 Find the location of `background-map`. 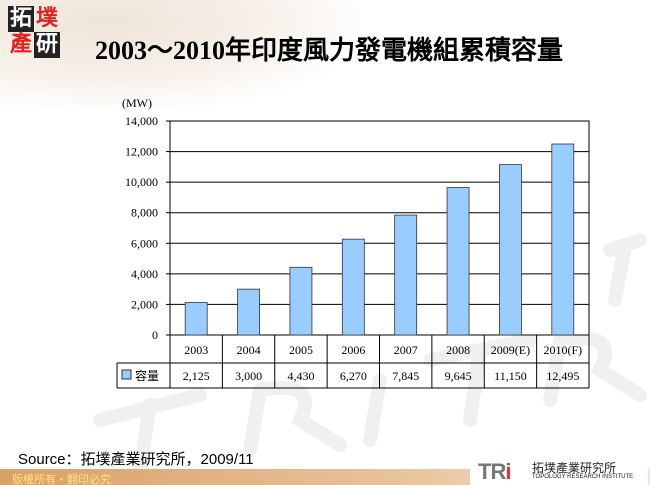

background-map is located at coordinates (180, 55).